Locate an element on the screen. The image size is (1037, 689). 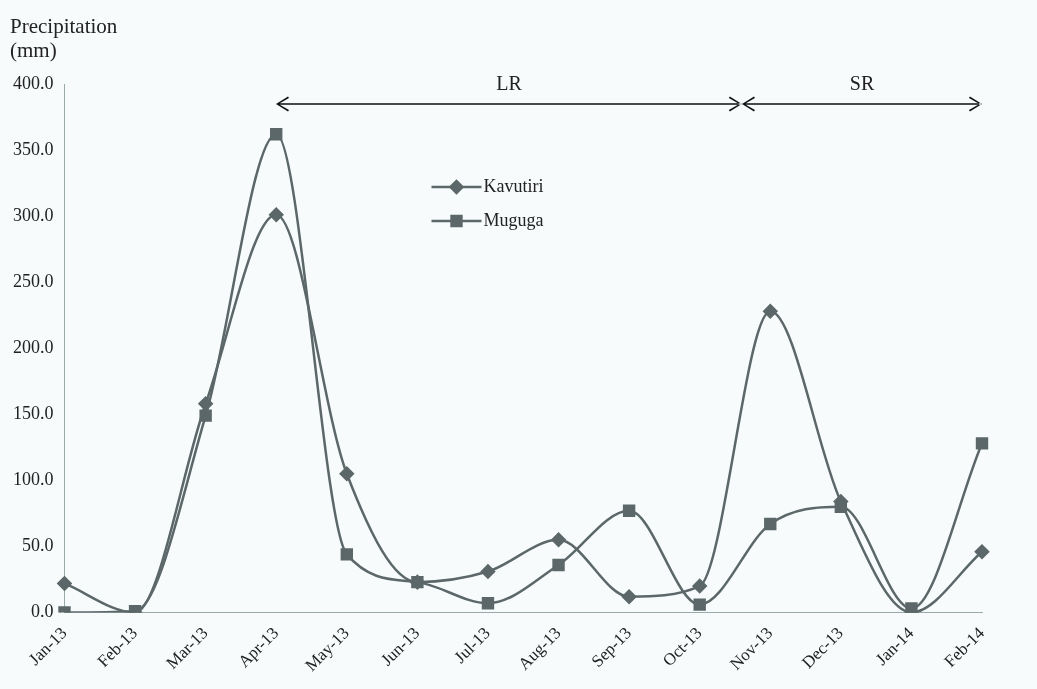
legend-label: Kavutiri is located at coordinates (513, 185).